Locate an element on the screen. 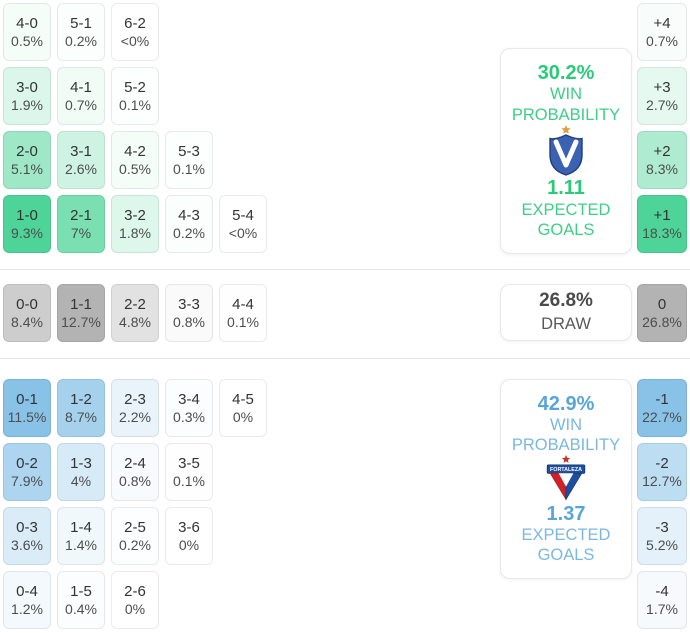 This screenshot has height=633, width=690. score-cell-1-5: 1-5 0.4% is located at coordinates (81, 600).